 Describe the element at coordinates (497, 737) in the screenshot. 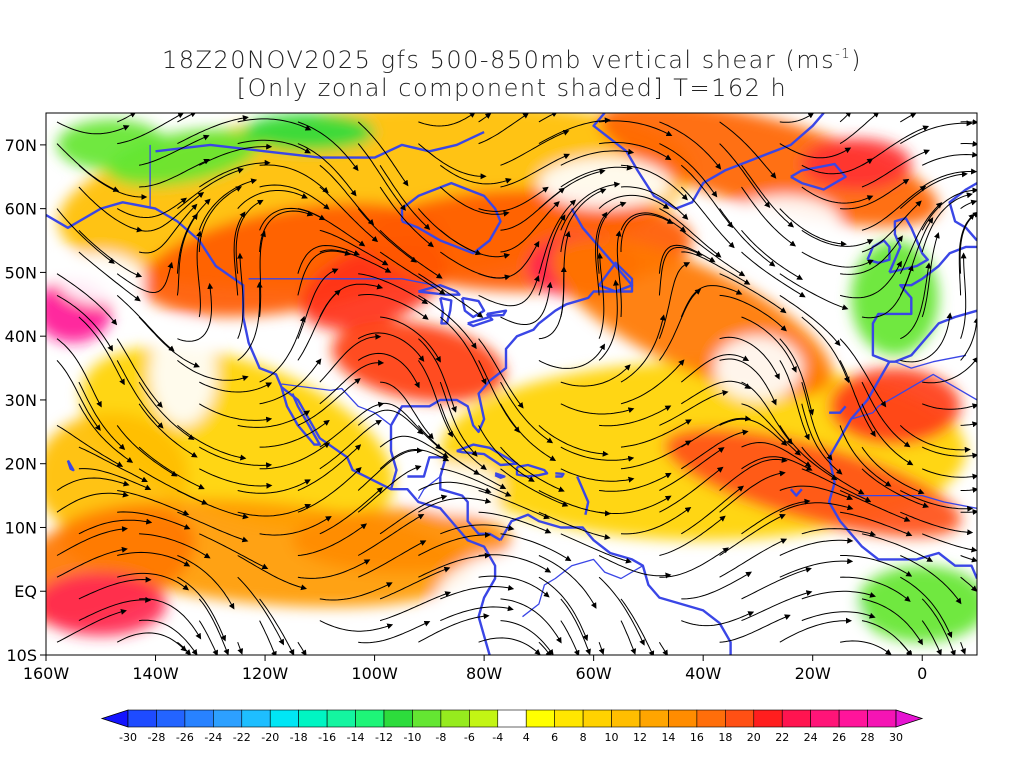

I see `colorbar-label: -4` at that location.